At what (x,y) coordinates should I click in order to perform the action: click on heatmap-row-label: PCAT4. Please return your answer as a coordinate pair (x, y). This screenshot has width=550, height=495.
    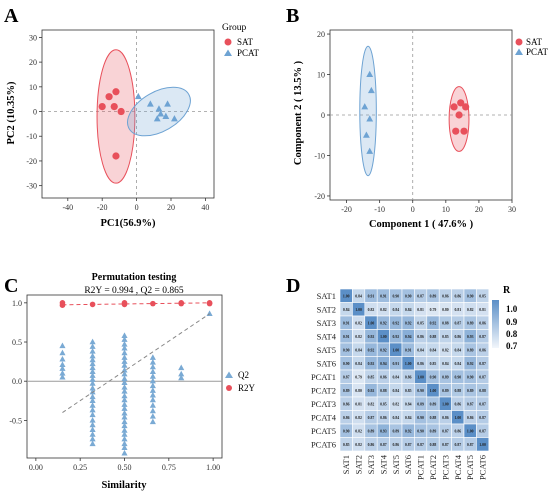
    Looking at the image, I should click on (324, 417).